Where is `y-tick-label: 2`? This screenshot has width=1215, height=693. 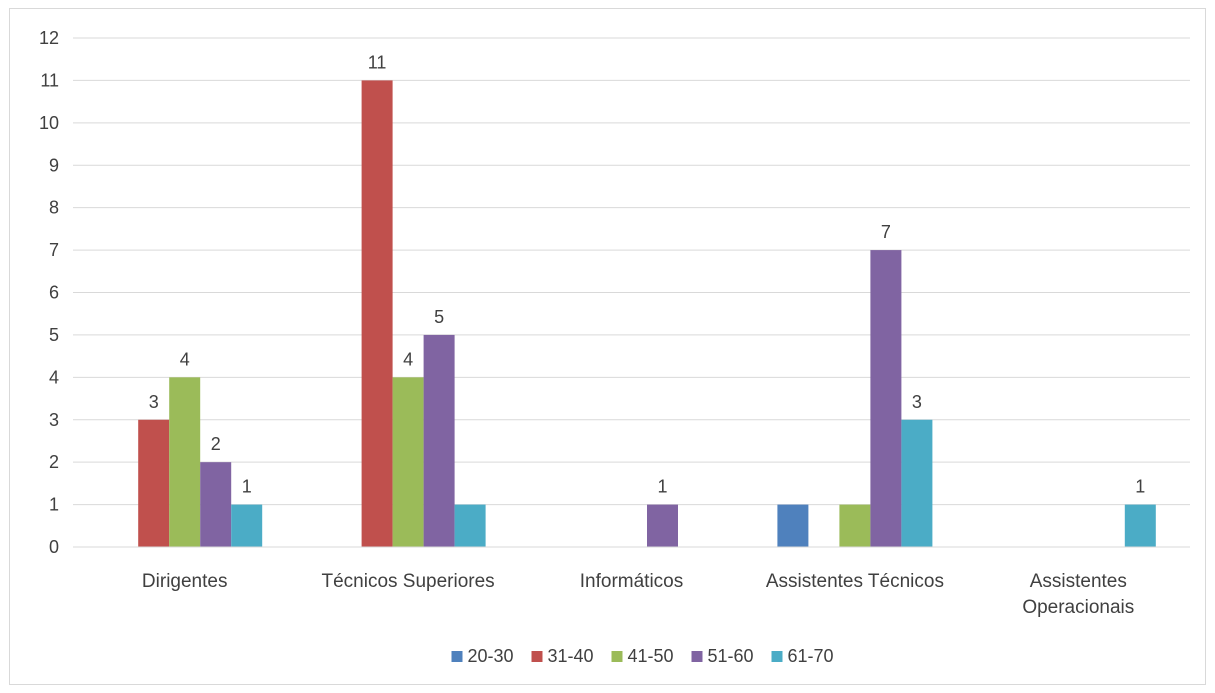
y-tick-label: 2 is located at coordinates (54, 462).